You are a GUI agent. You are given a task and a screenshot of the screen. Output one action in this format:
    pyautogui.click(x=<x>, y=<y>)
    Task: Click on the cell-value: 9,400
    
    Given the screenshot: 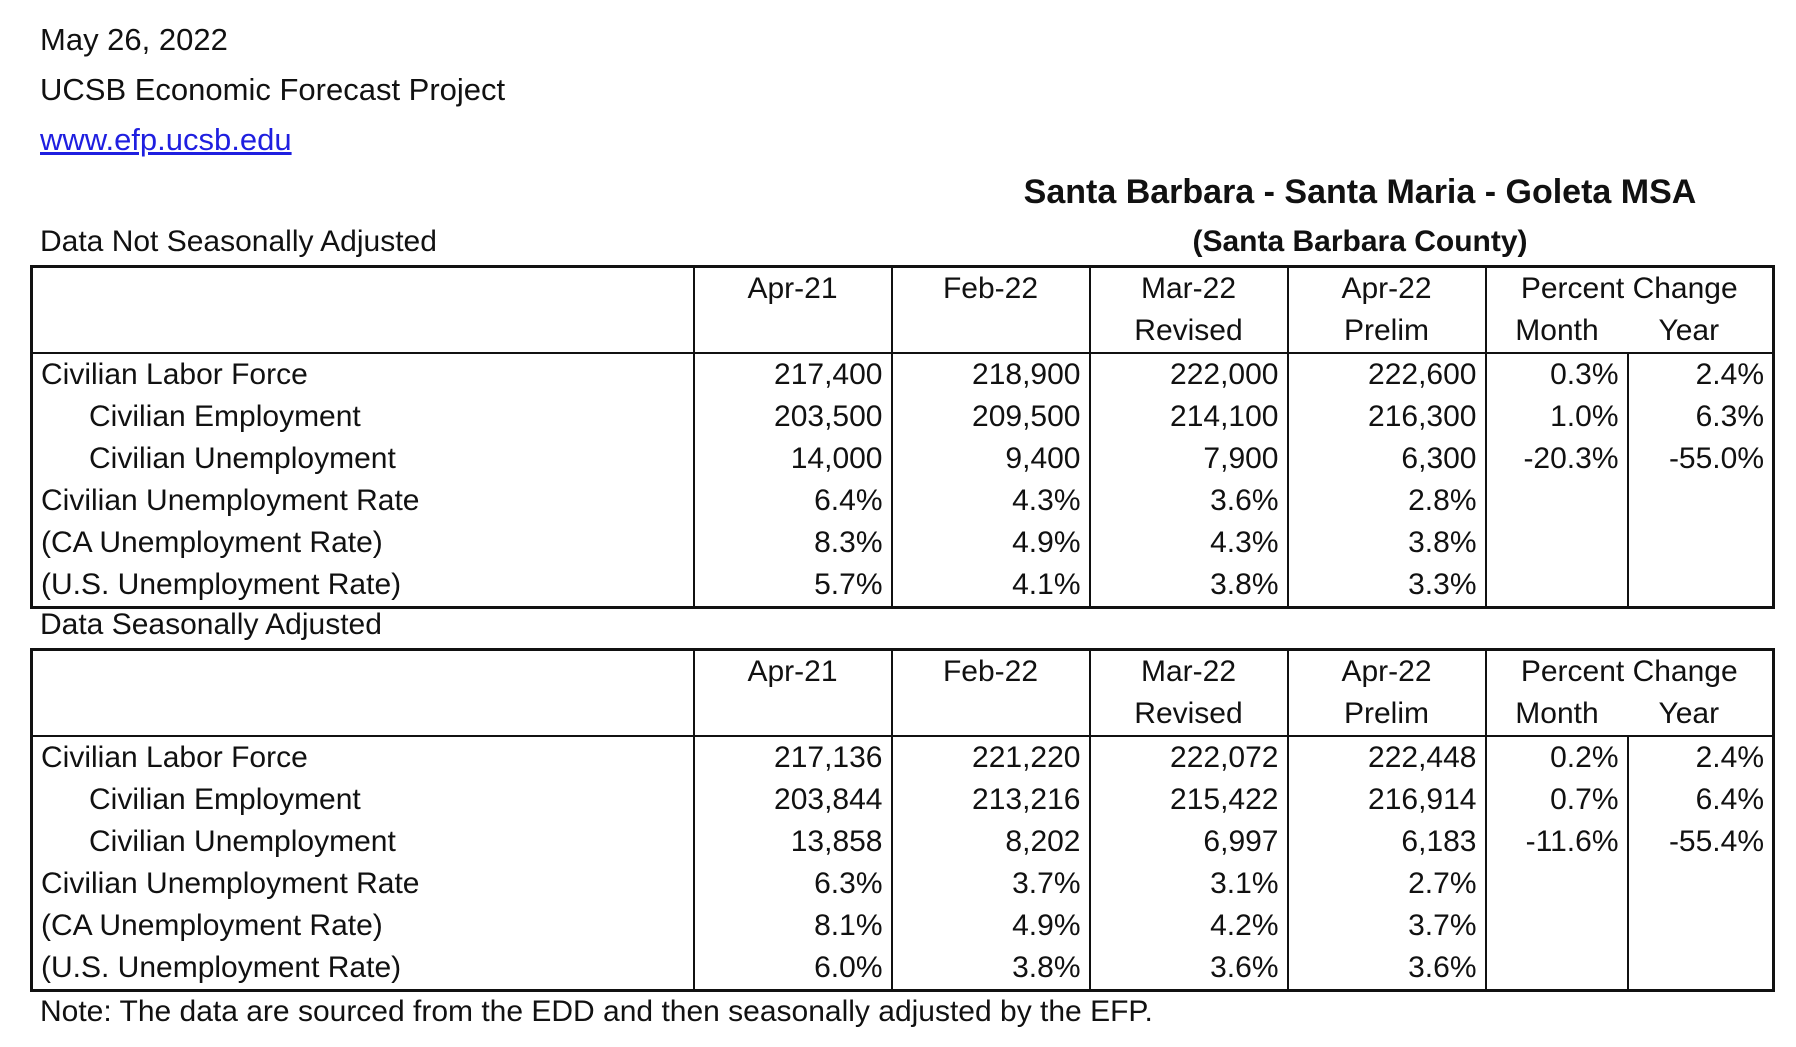 What is the action you would take?
    pyautogui.click(x=990, y=459)
    